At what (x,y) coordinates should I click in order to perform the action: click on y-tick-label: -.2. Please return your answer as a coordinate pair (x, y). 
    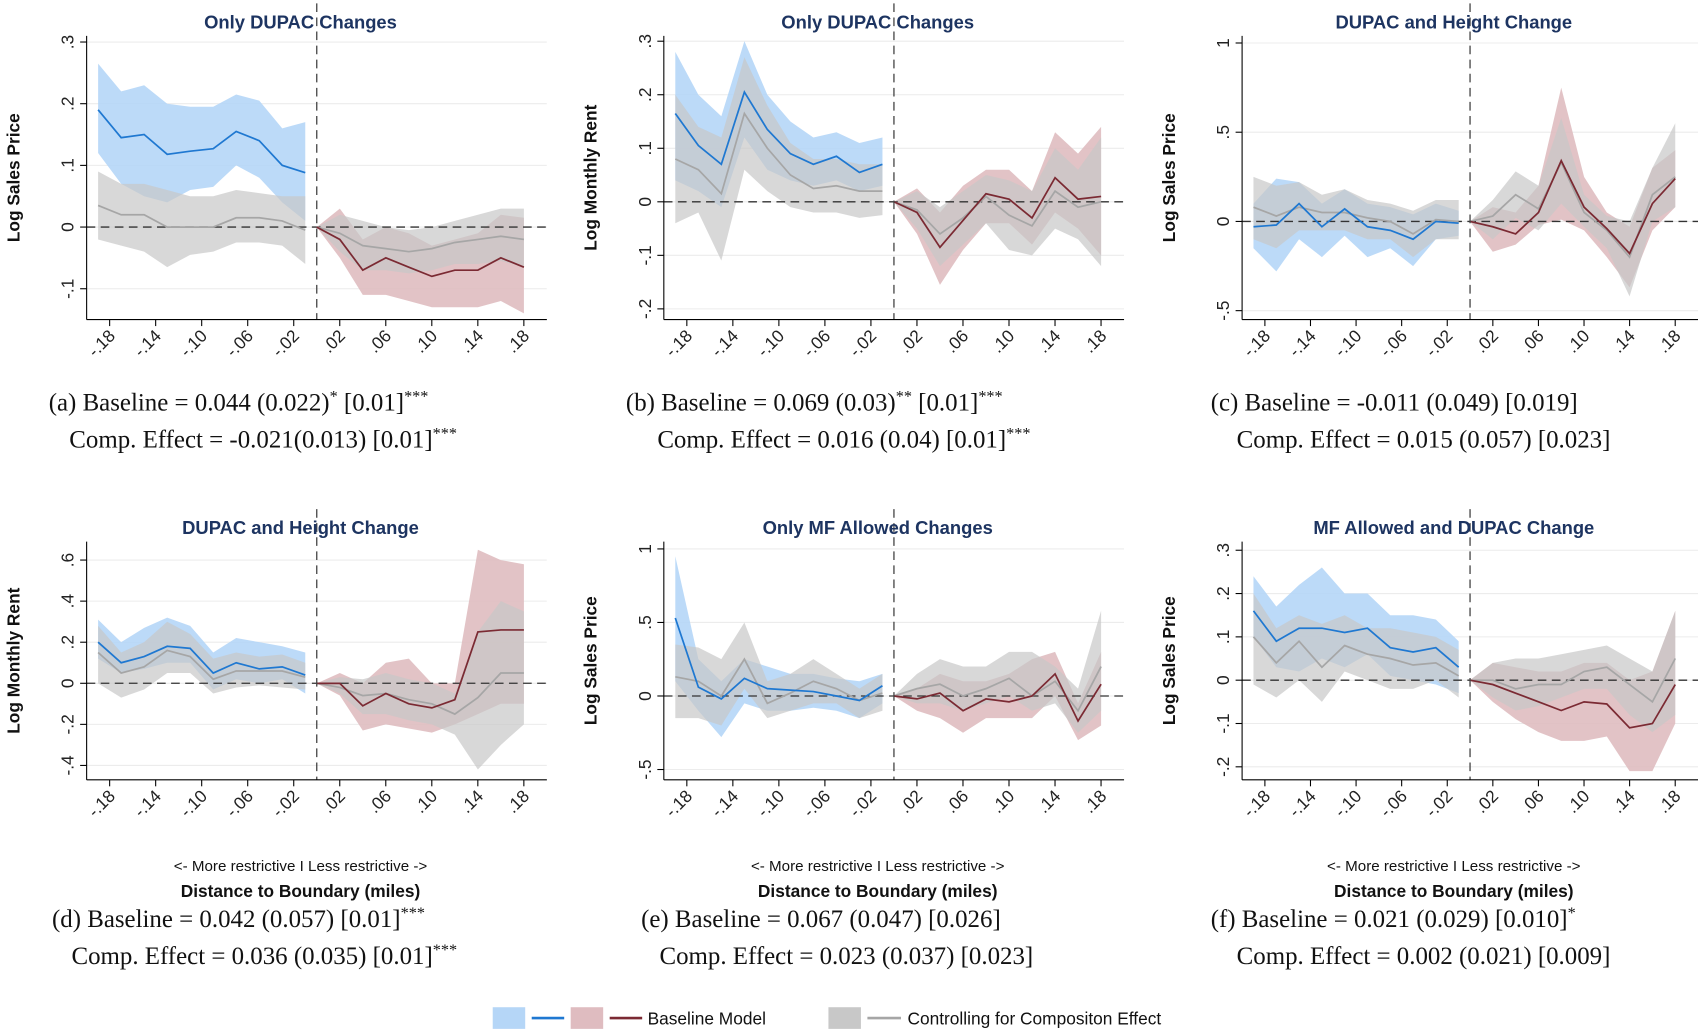
    Looking at the image, I should click on (68, 724).